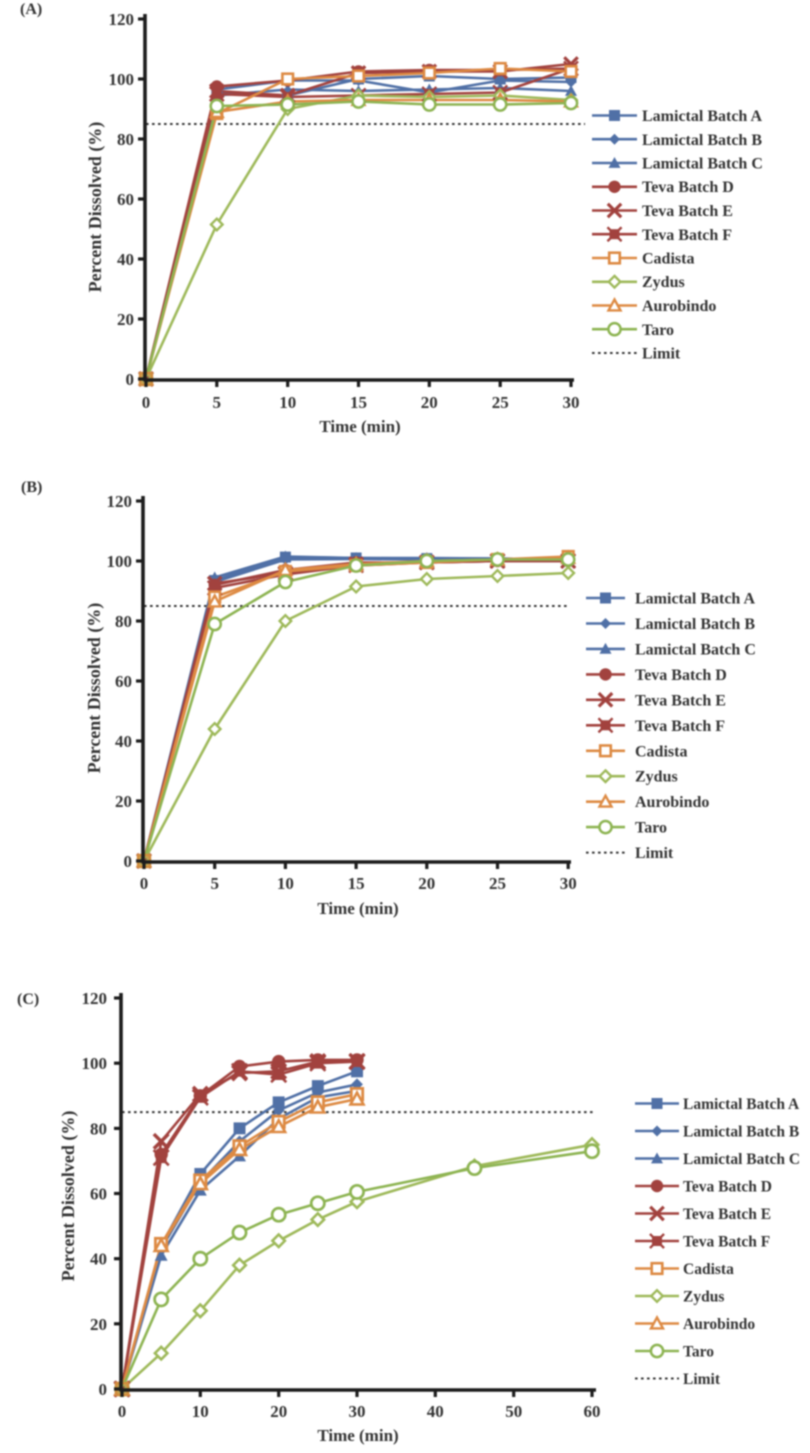  Describe the element at coordinates (31, 487) in the screenshot. I see `svg-text: (B)` at that location.